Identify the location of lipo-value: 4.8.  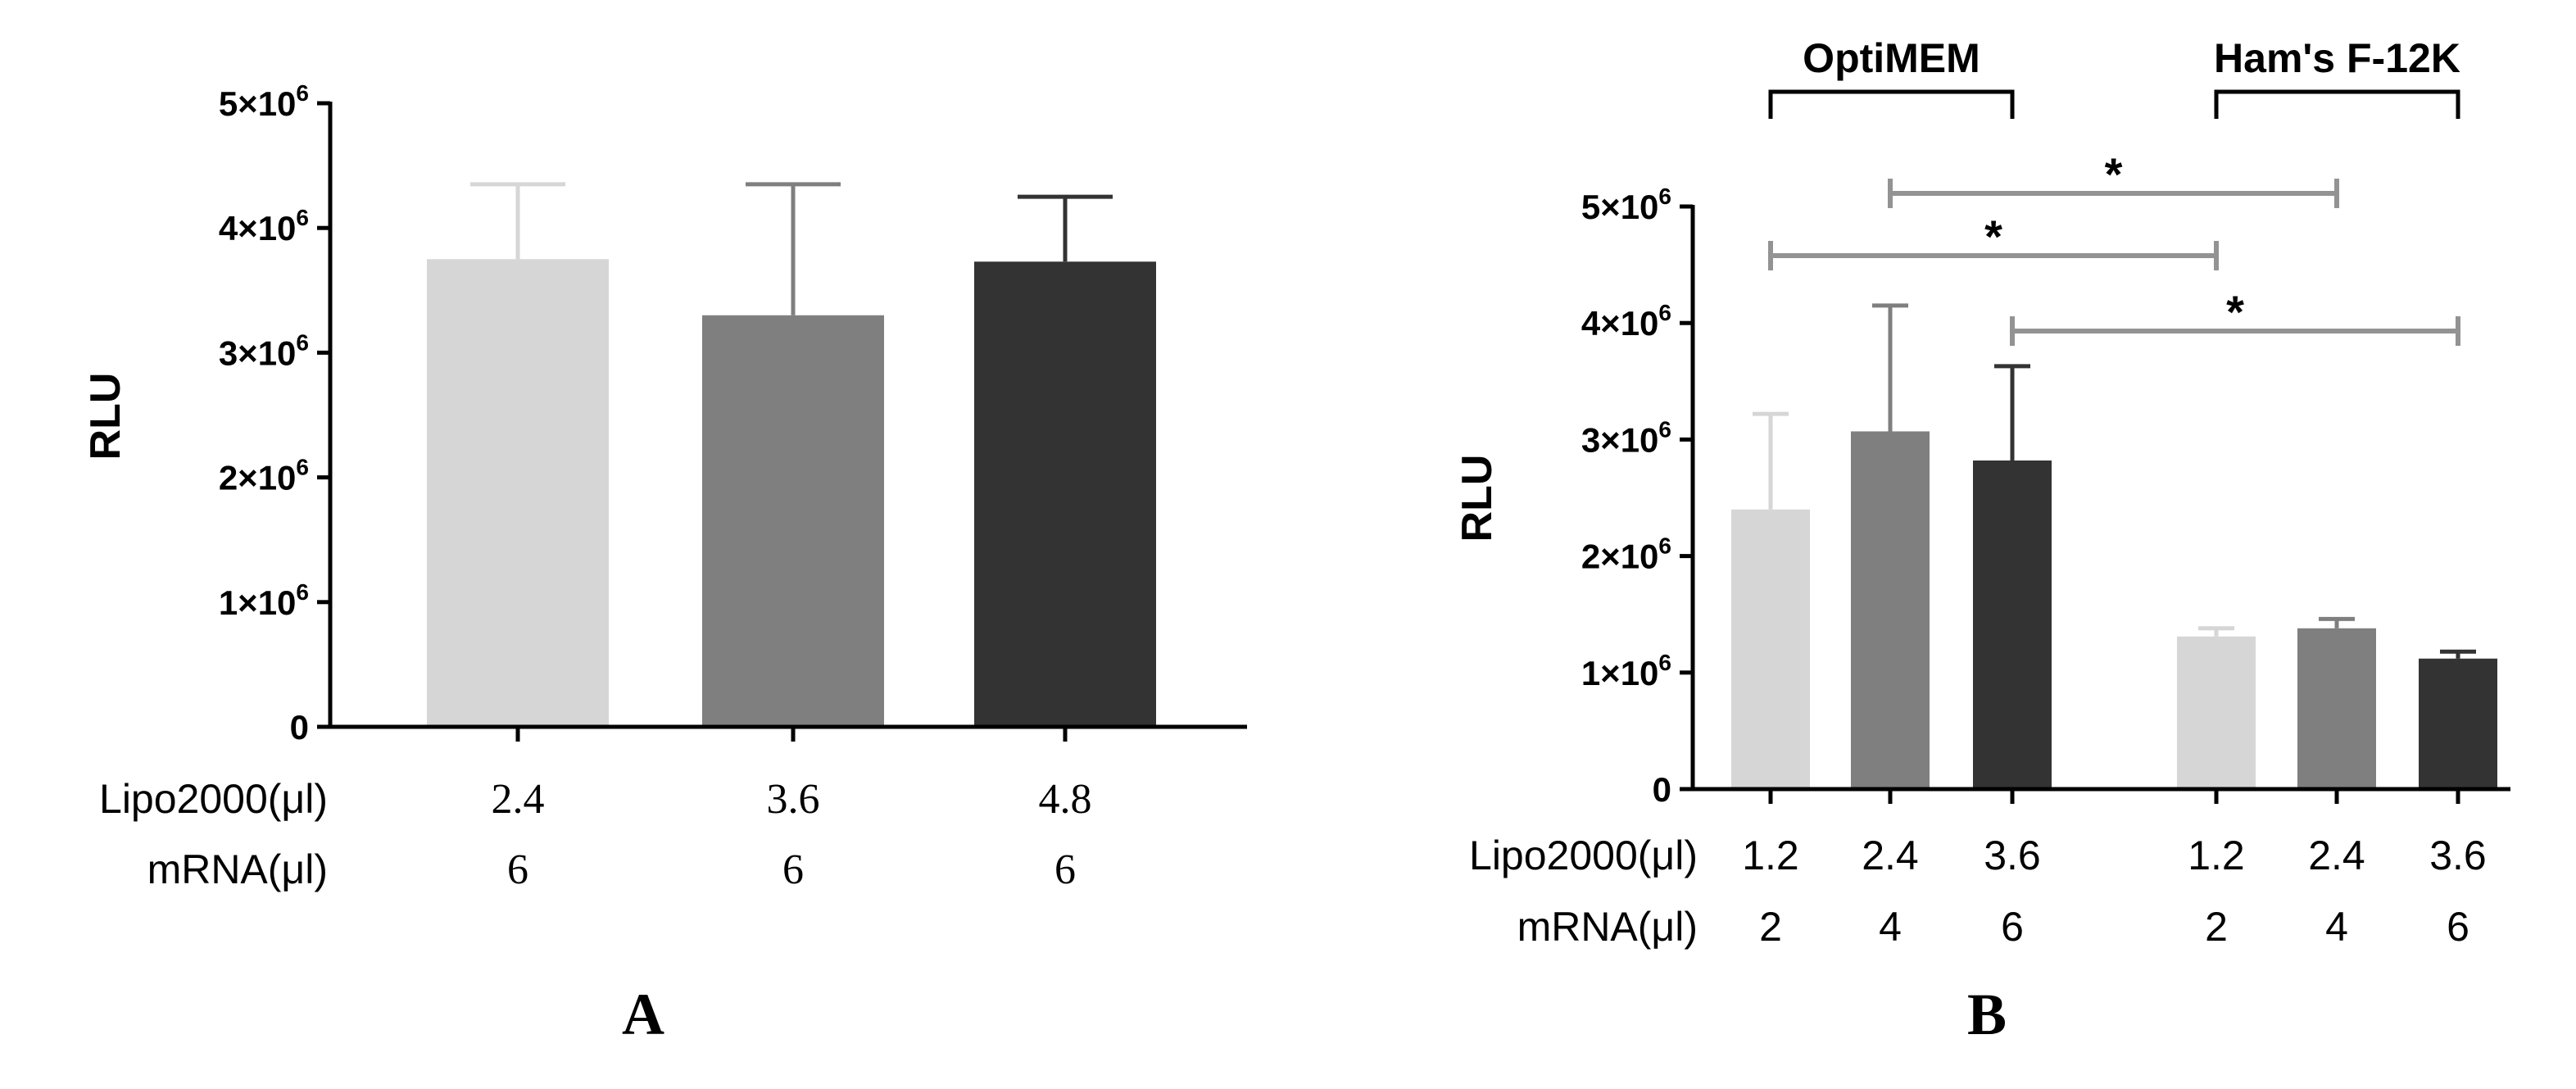
(1065, 799).